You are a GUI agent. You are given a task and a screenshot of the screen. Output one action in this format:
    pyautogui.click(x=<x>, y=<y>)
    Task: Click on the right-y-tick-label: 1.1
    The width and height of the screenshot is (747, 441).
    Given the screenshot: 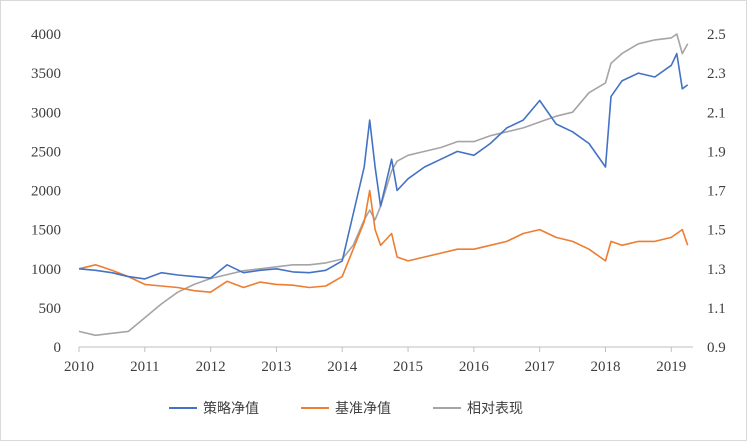 What is the action you would take?
    pyautogui.click(x=716, y=309)
    